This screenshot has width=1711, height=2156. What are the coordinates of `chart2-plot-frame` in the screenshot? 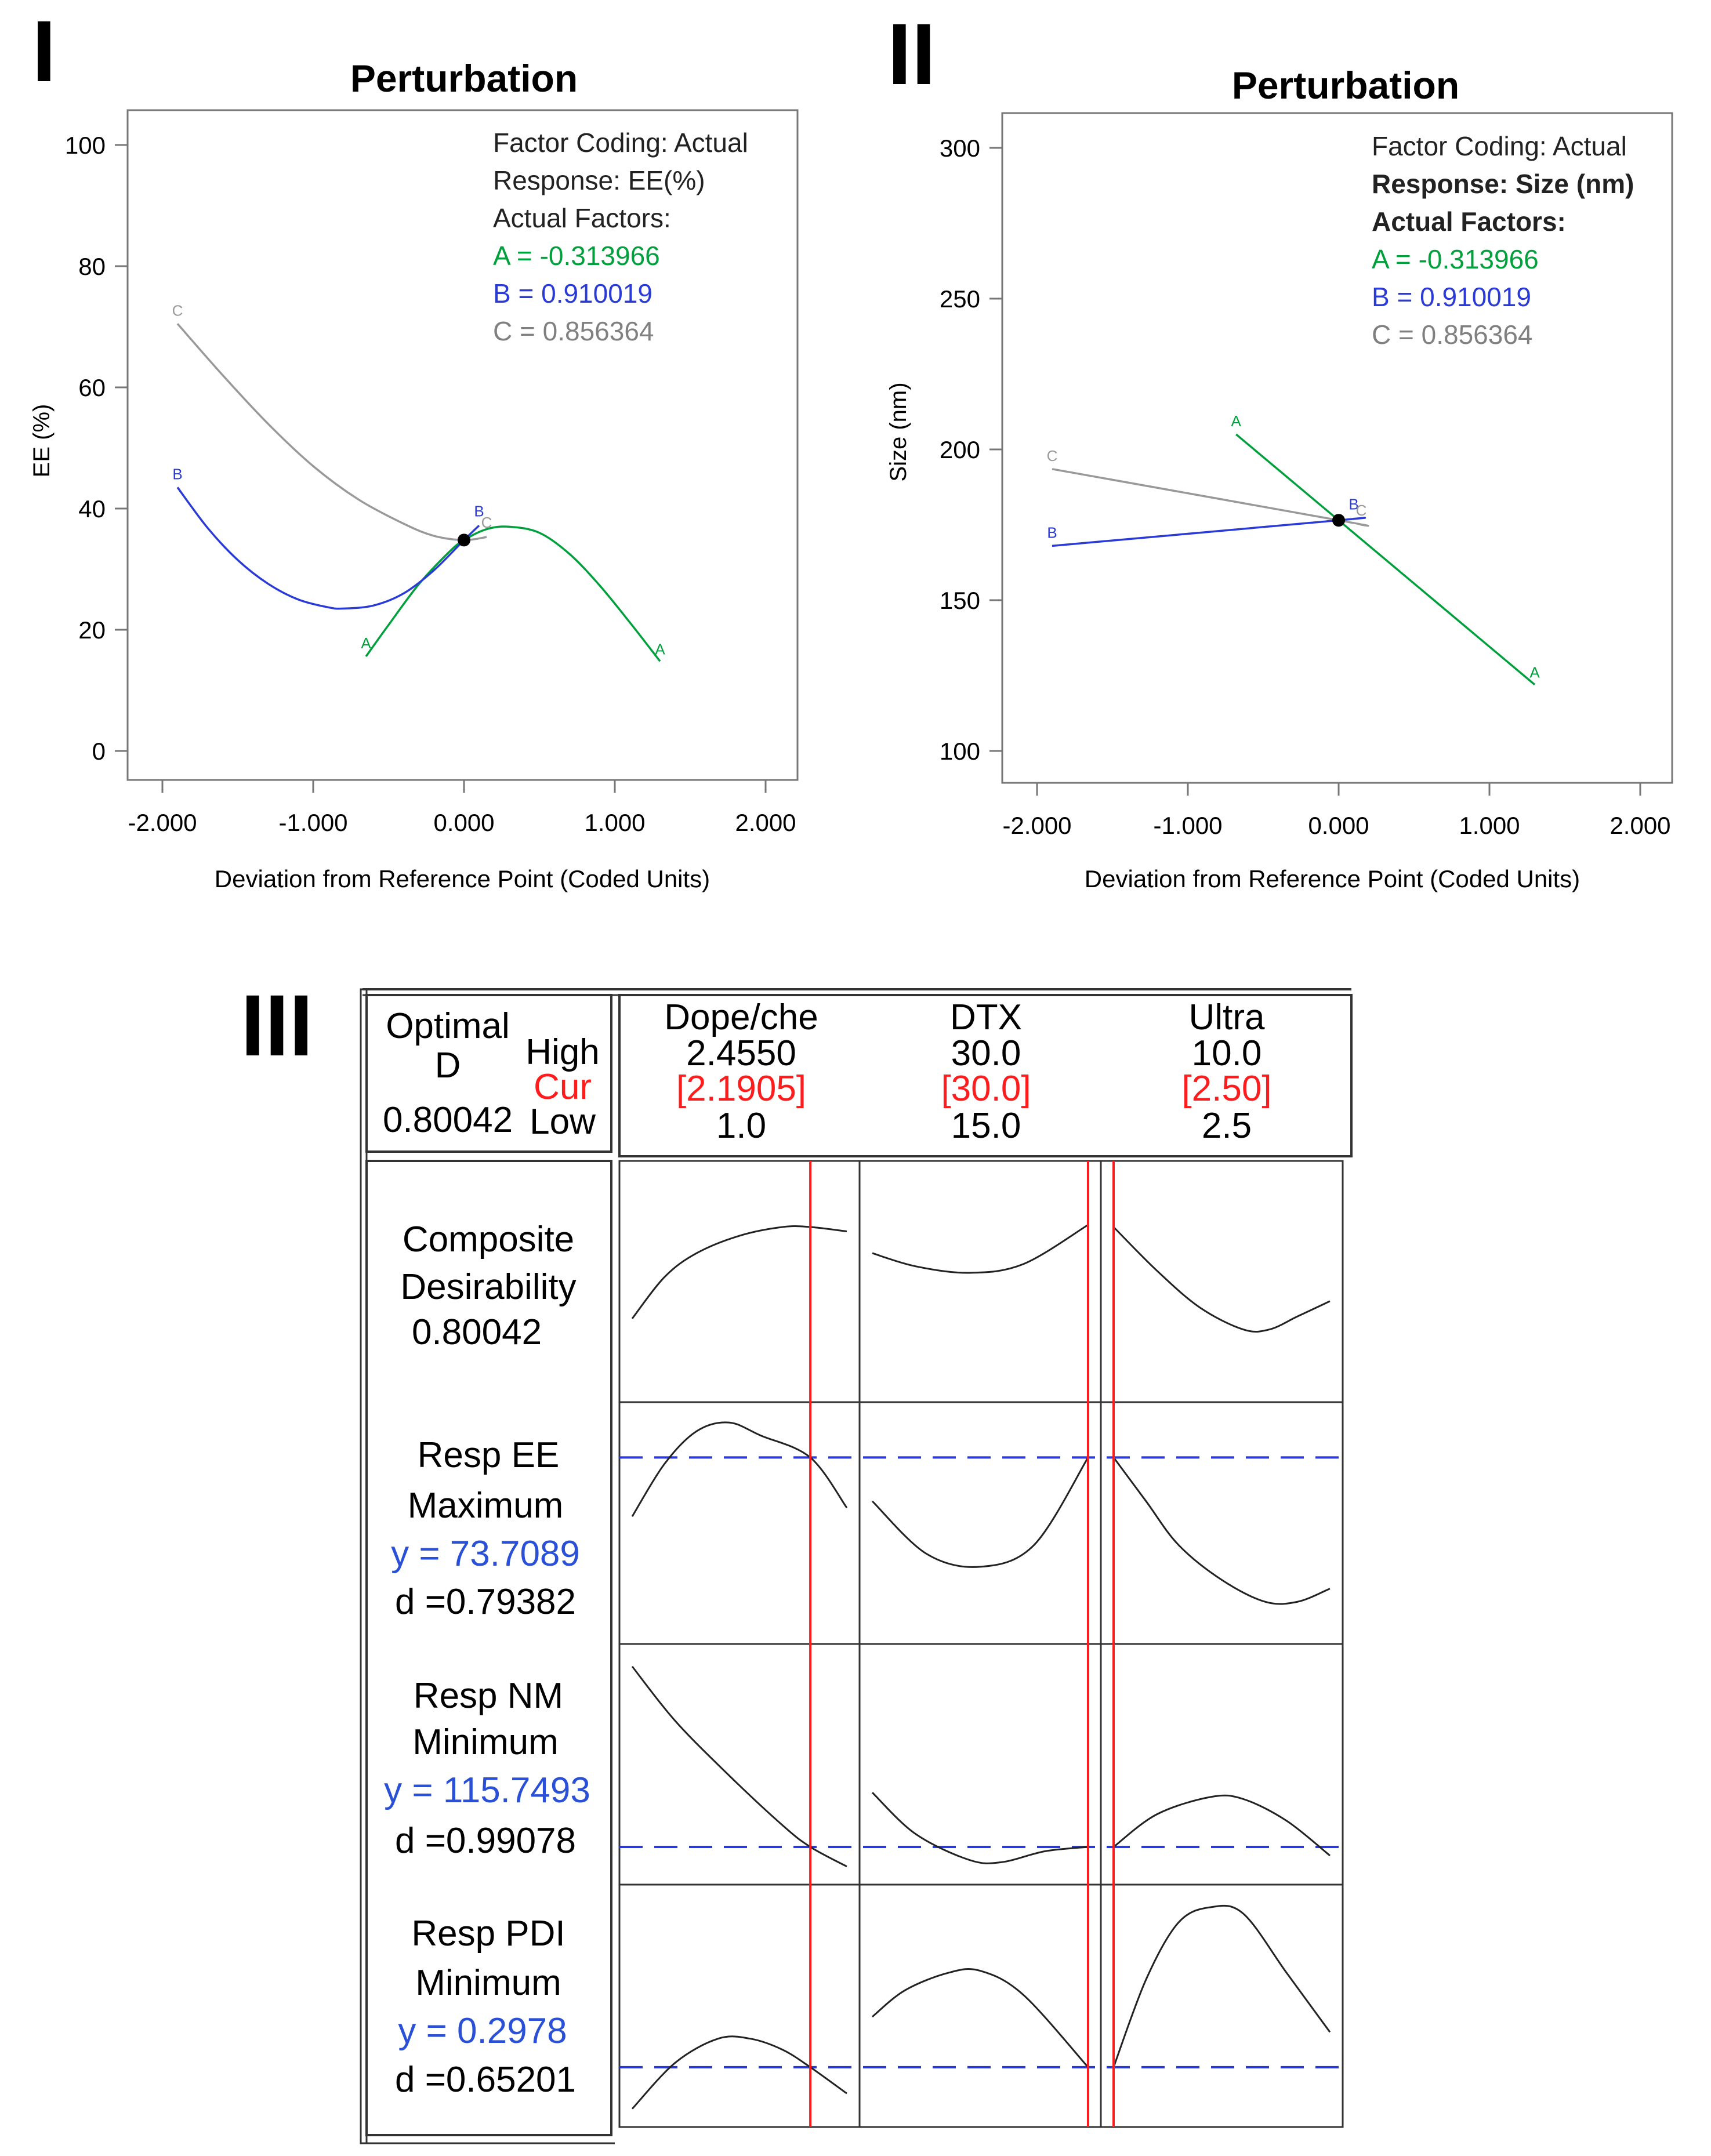 It's located at (1337, 448).